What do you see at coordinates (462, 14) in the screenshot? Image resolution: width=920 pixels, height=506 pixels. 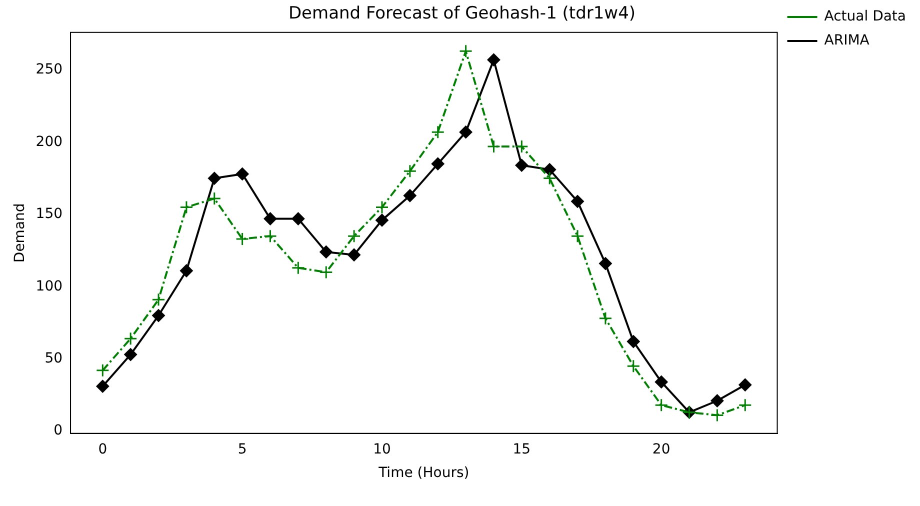 I see `chart-title: Demand Forecast of Geohash-1 (tdr1w4)` at bounding box center [462, 14].